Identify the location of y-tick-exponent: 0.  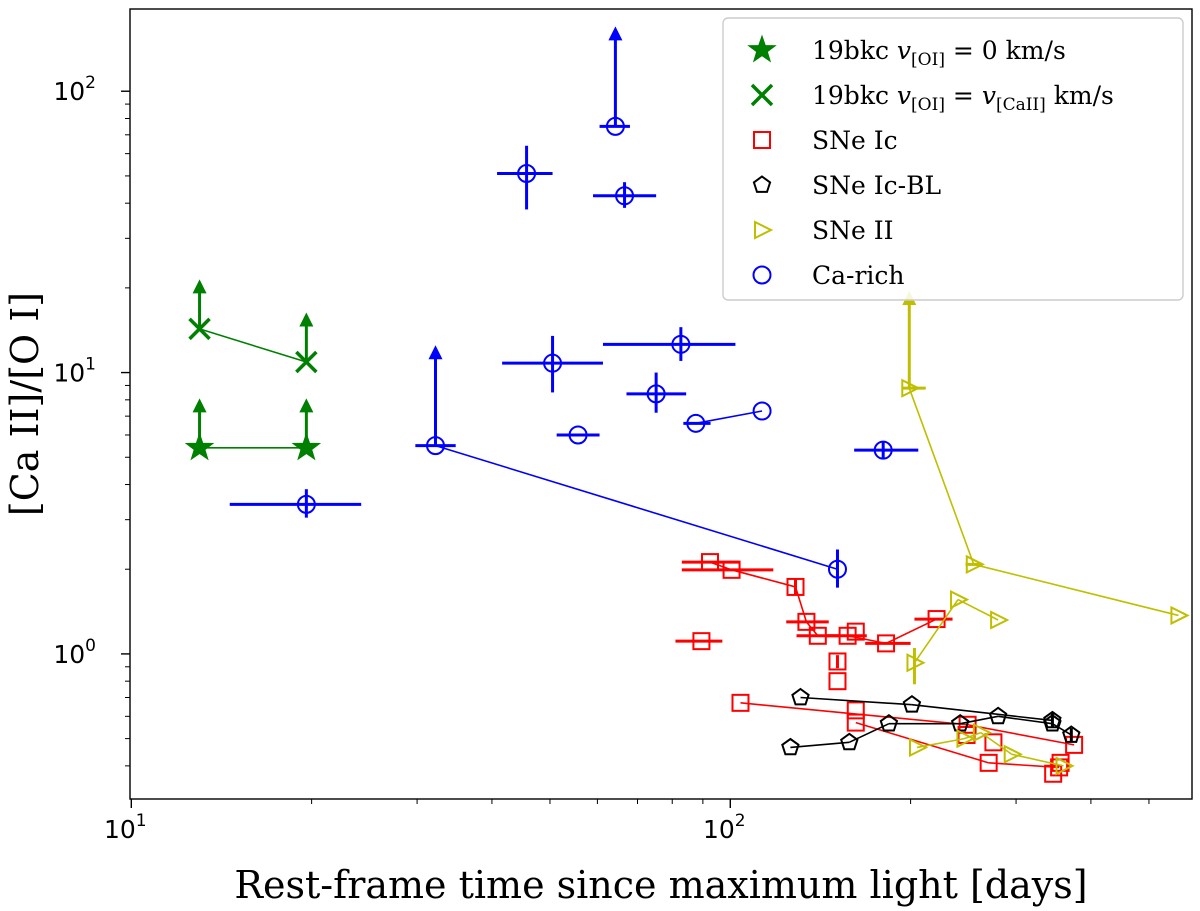
(90, 646).